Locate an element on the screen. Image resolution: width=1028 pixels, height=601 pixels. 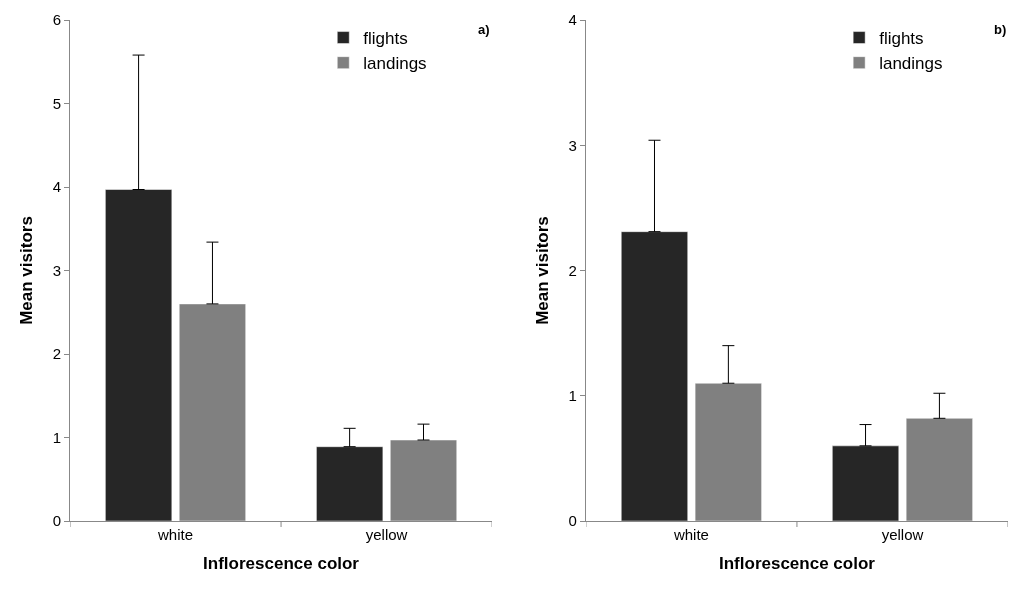
annotation: b) is located at coordinates (1000, 29).